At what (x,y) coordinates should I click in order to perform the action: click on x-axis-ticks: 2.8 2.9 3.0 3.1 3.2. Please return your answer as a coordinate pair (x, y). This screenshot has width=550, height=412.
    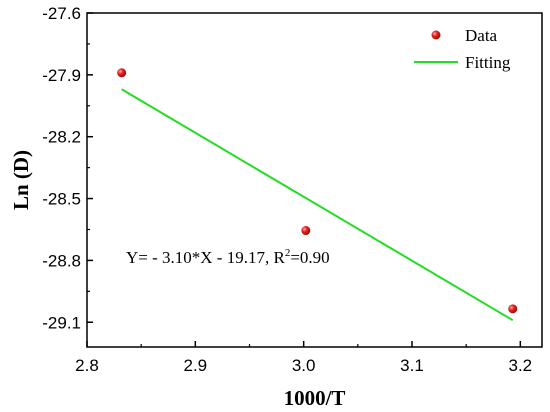
    Looking at the image, I should click on (303, 358).